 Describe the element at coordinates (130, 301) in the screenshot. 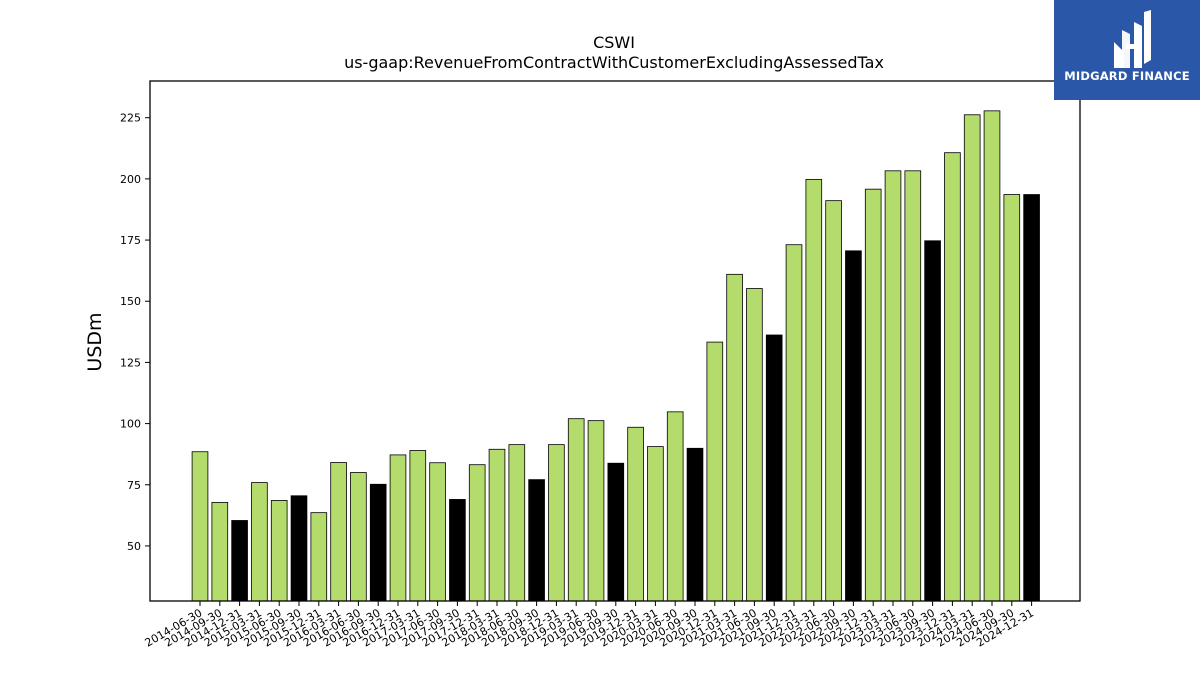

I see `y-tick-label: 150` at that location.